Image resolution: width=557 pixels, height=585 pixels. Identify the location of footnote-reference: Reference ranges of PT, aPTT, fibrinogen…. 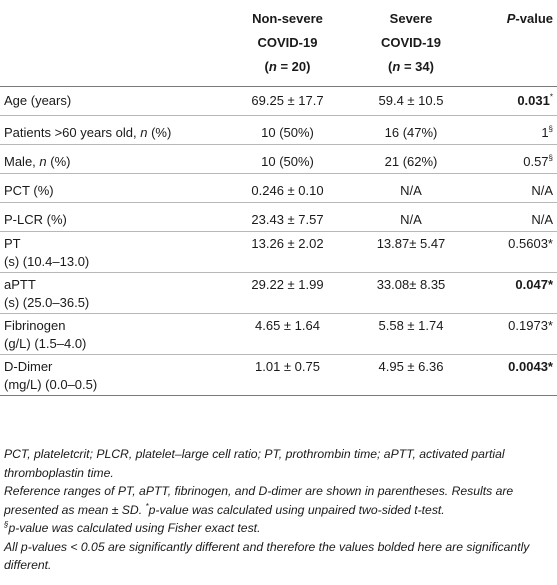
(280, 500).